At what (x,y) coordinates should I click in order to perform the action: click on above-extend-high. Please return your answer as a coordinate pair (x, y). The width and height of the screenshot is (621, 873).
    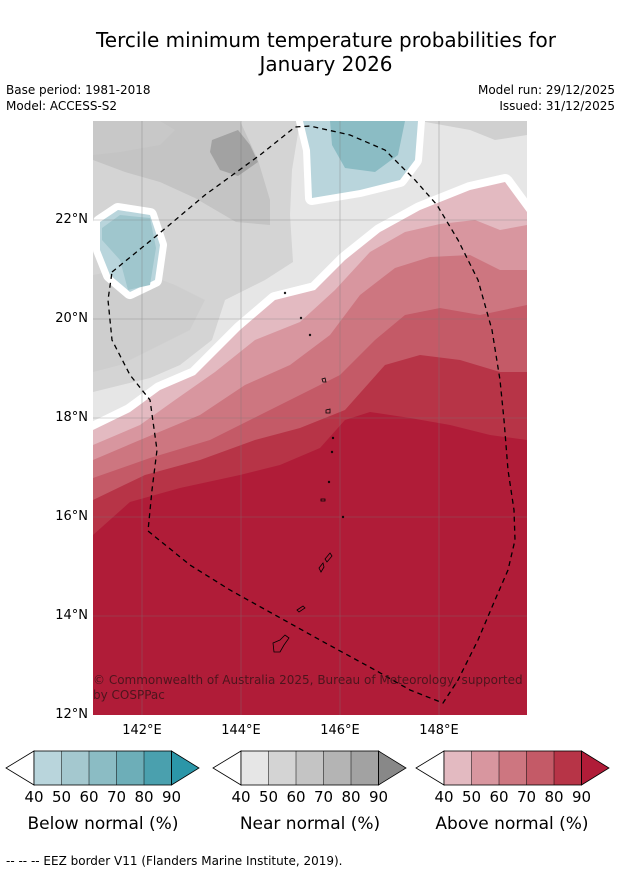
    Looking at the image, I should click on (595, 768).